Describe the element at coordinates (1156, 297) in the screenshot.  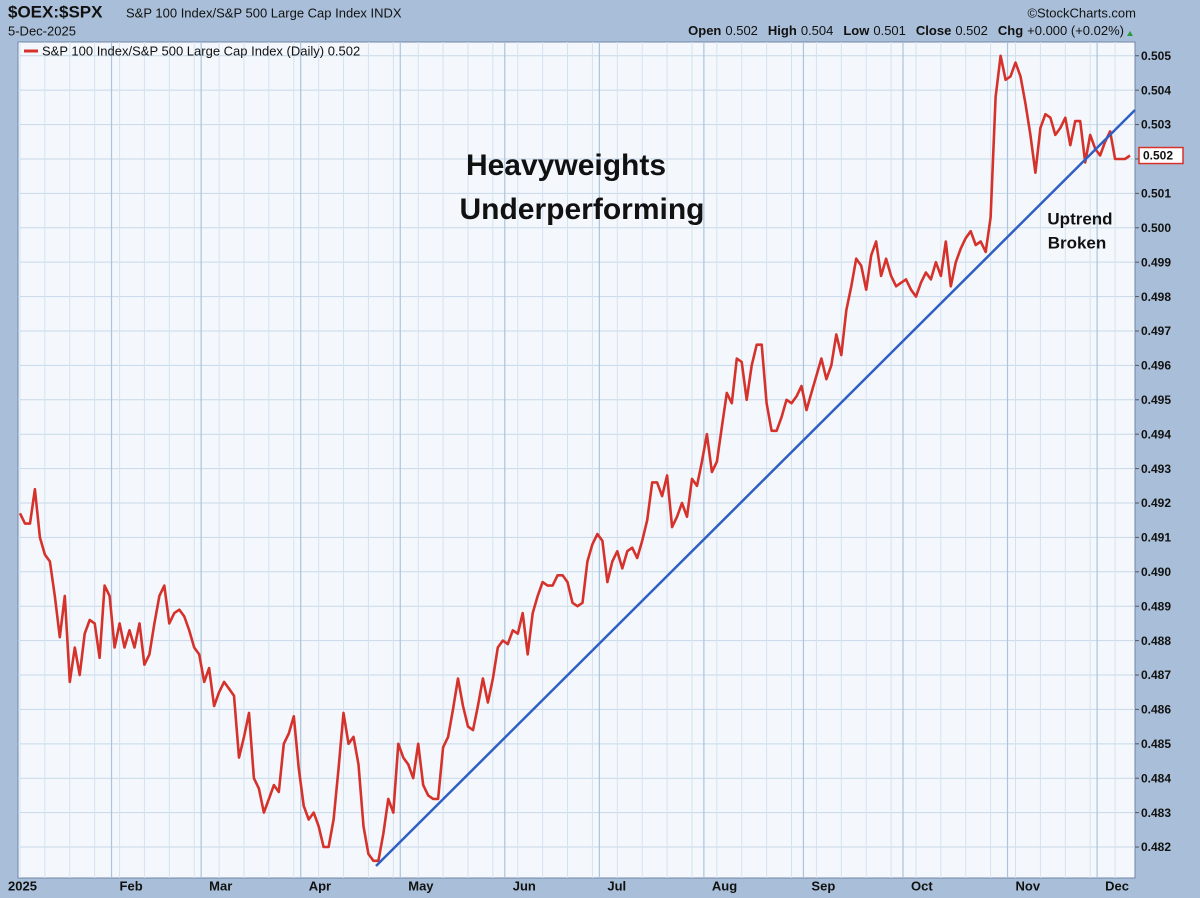
I see `y-tick-label: 0.498` at that location.